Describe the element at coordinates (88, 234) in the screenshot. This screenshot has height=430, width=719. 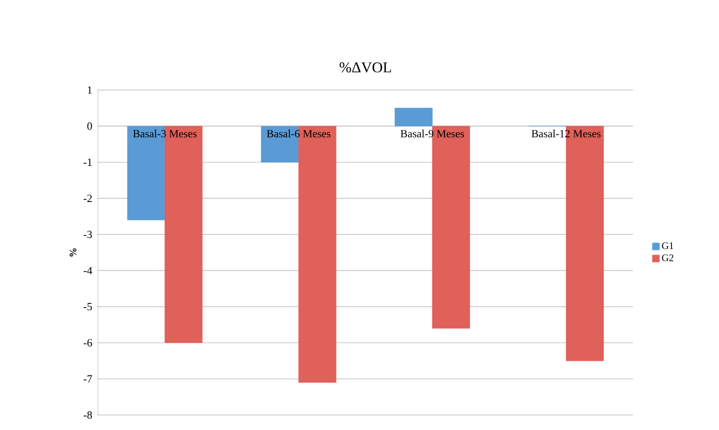
I see `y-tick-label: -3` at that location.